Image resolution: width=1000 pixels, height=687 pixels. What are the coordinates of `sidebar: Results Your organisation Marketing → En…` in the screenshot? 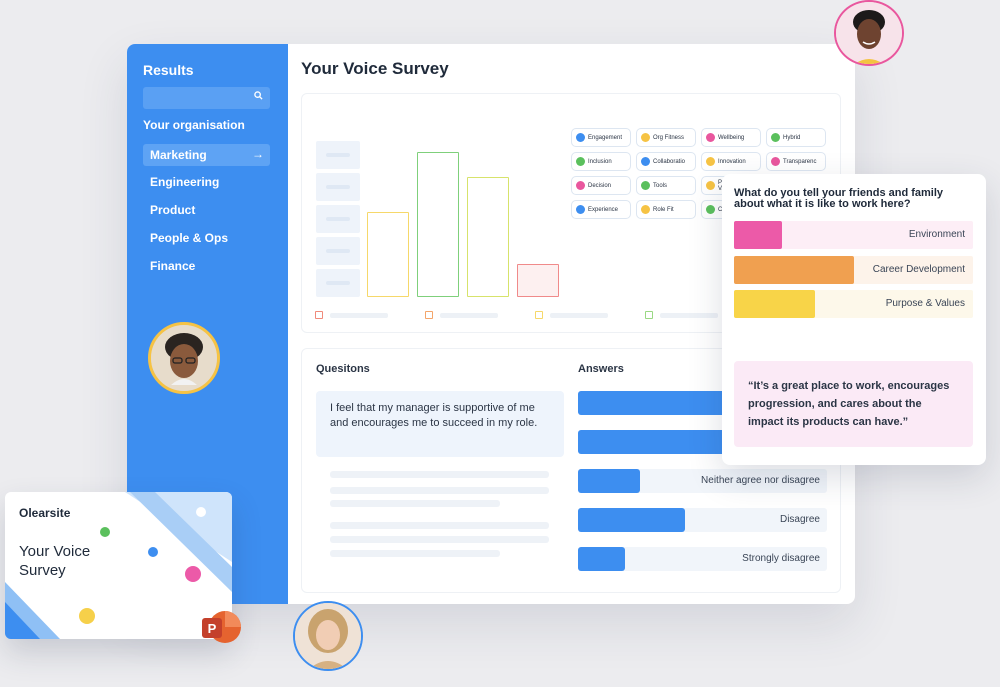 It's located at (207, 324).